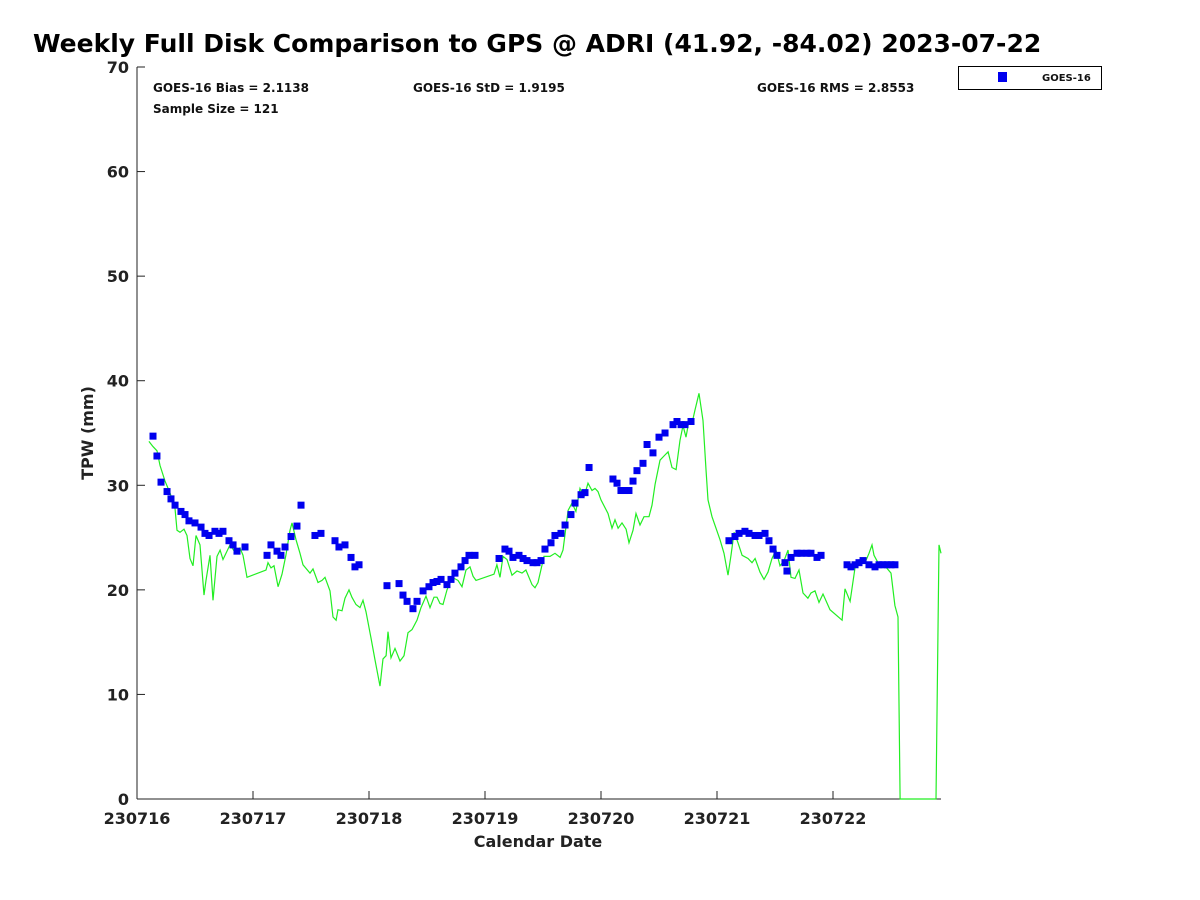 The height and width of the screenshot is (900, 1200). I want to click on legend-box, so click(1030, 78).